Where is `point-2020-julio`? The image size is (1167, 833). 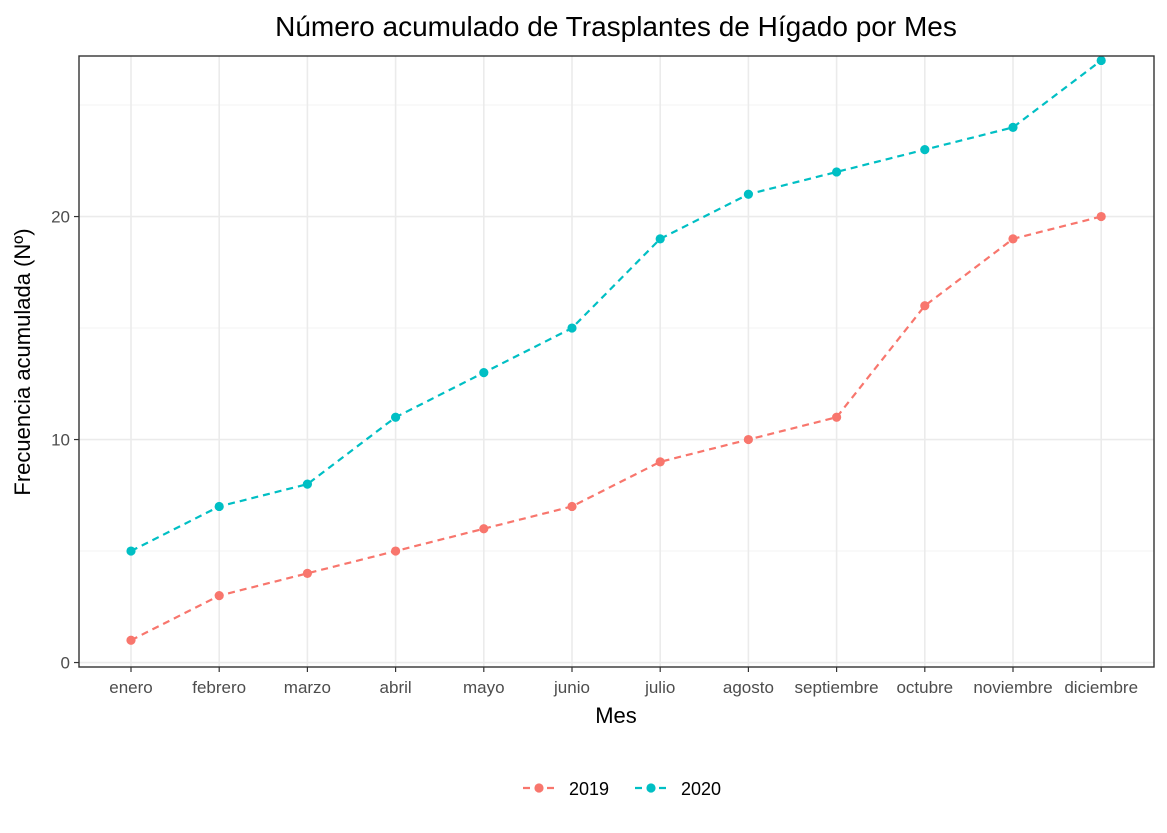
point-2020-julio is located at coordinates (660, 239).